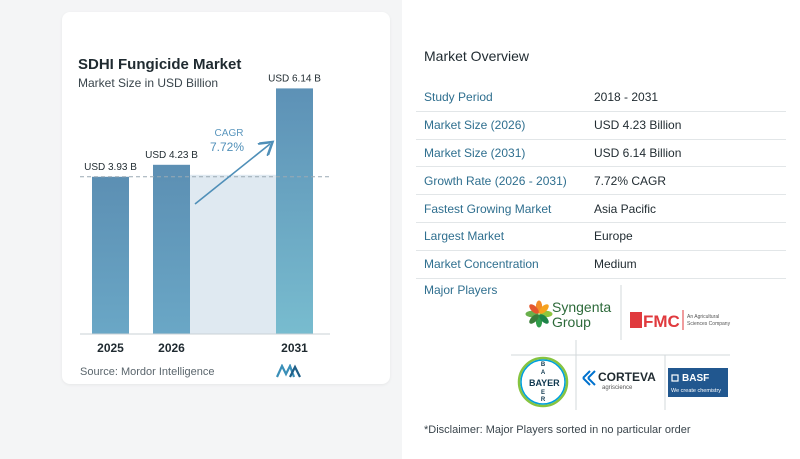 This screenshot has width=800, height=459. I want to click on row-value: Europe, so click(613, 236).